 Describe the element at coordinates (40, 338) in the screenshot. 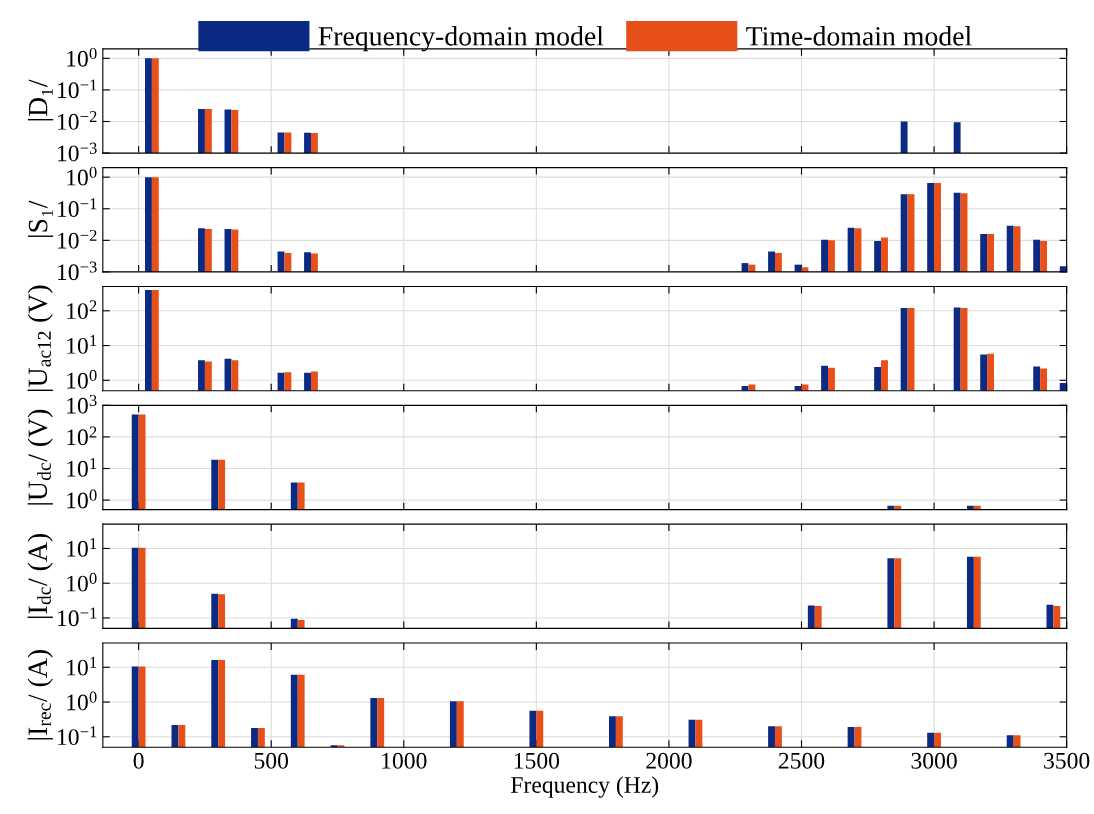

I see `y-axis-title: |U$_{ac12}$ (V)` at that location.